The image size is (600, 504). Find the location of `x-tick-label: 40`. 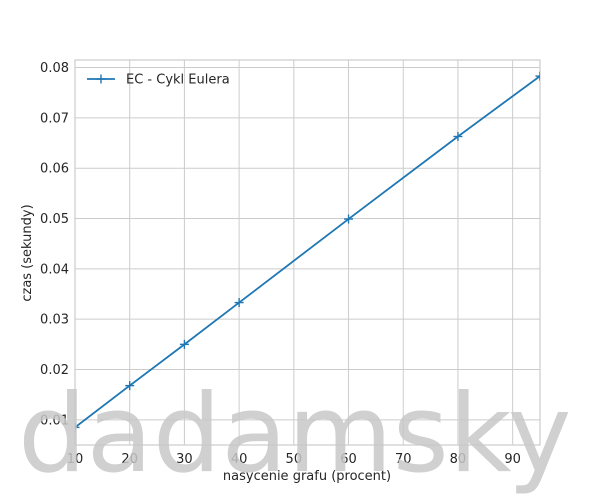

x-tick-label: 40 is located at coordinates (239, 459).